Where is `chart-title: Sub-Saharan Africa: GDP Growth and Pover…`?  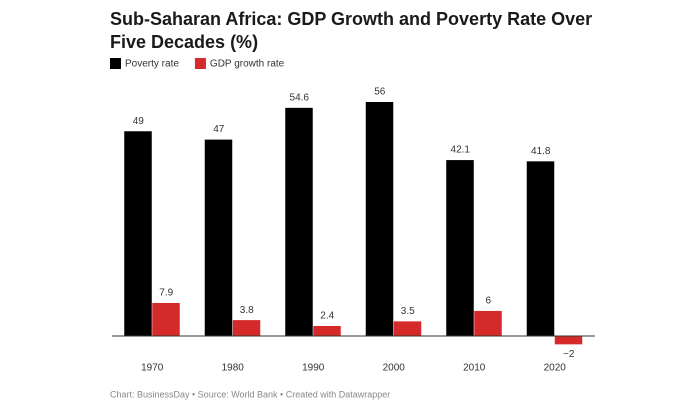 chart-title: Sub-Saharan Africa: GDP Growth and Pover… is located at coordinates (351, 30).